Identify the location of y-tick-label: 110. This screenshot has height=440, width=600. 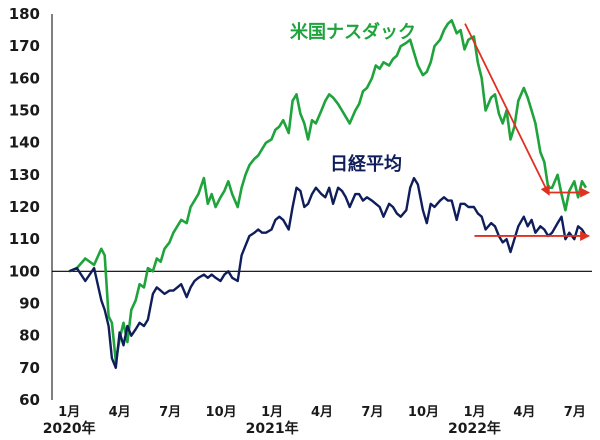
(24, 239).